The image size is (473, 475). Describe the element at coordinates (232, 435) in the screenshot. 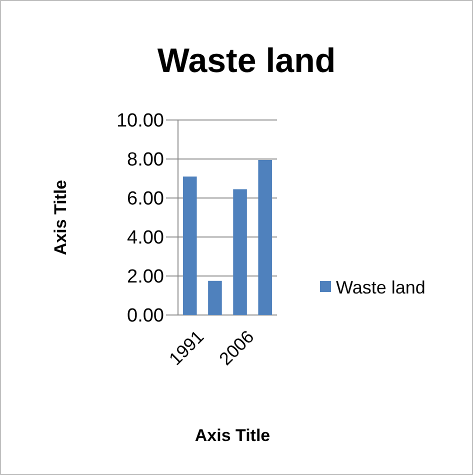

I see `x-axis-title: Axis Title` at that location.